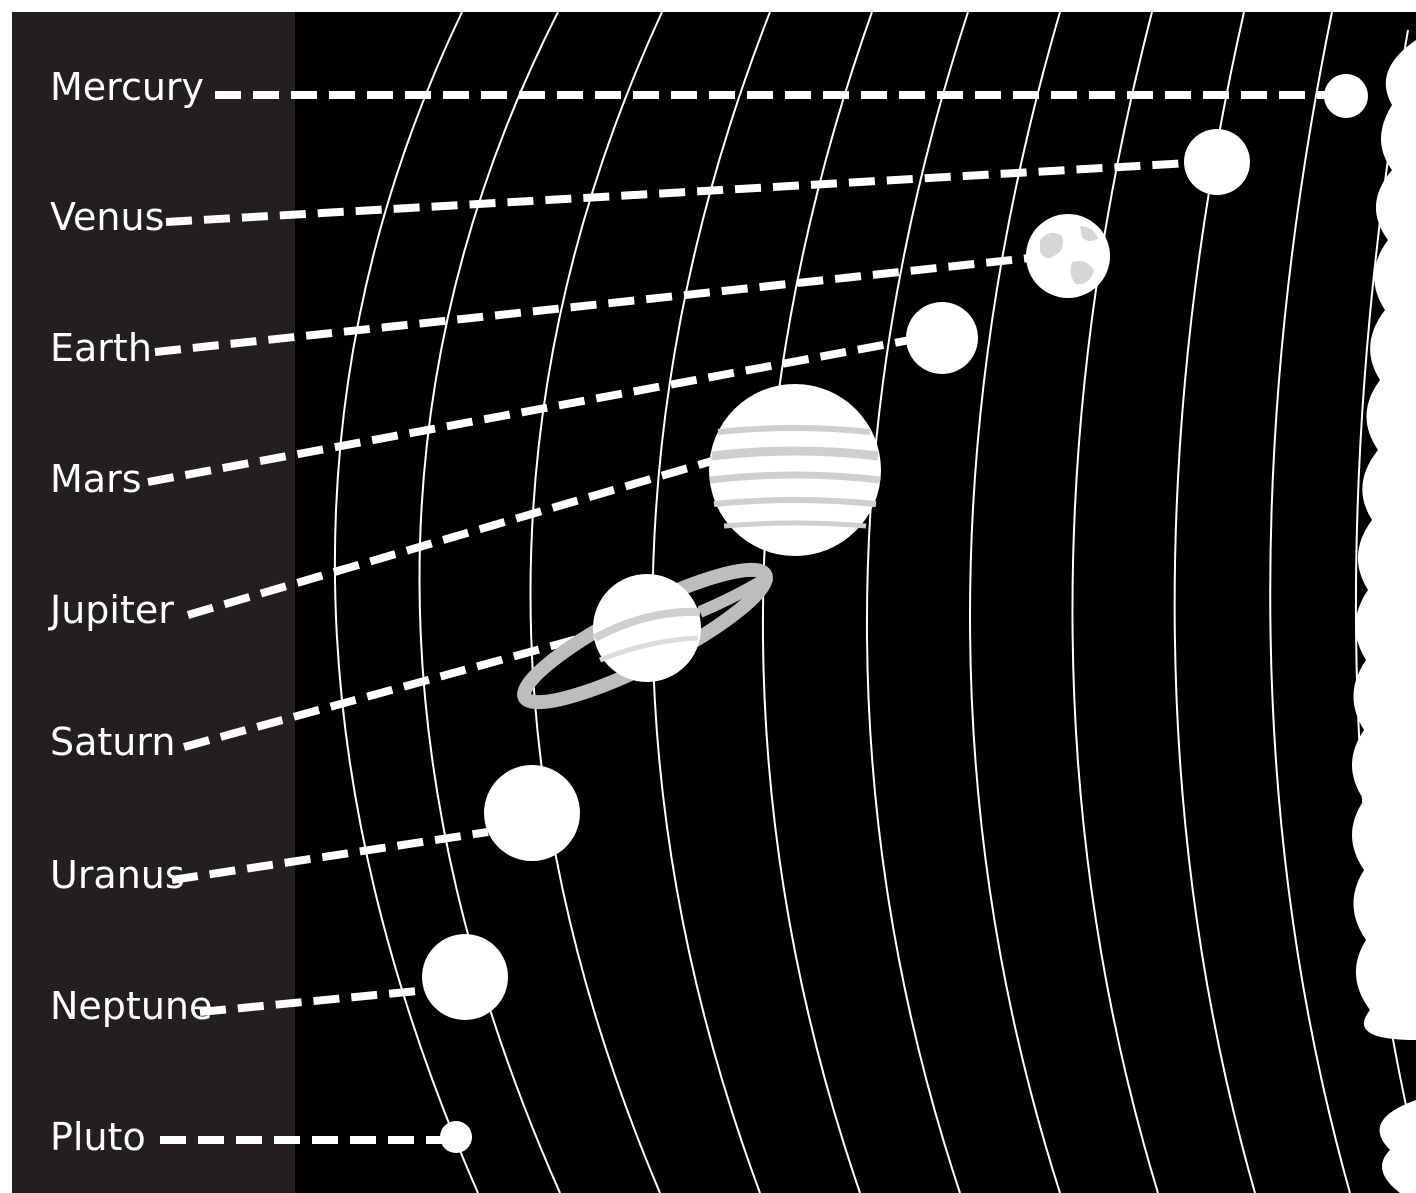 The width and height of the screenshot is (1416, 1193). Describe the element at coordinates (678, 192) in the screenshot. I see `leader-line-venus` at that location.